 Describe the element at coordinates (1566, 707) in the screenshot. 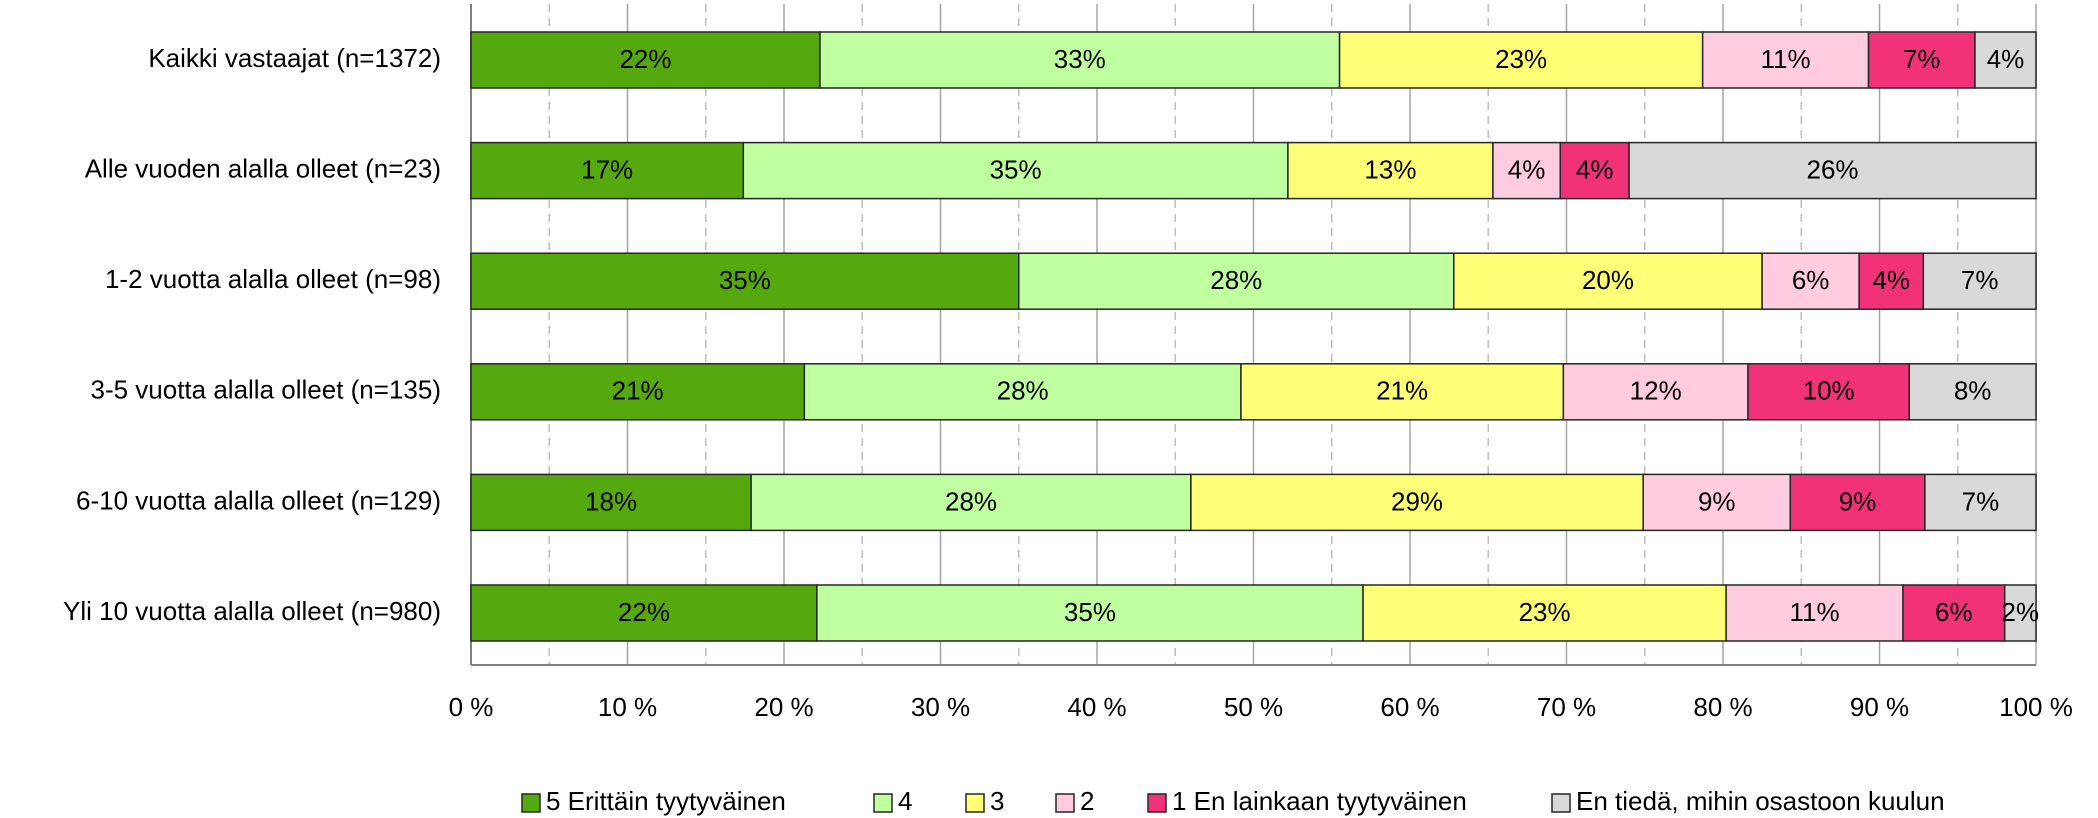

I see `x-tick-label: 70 %` at that location.